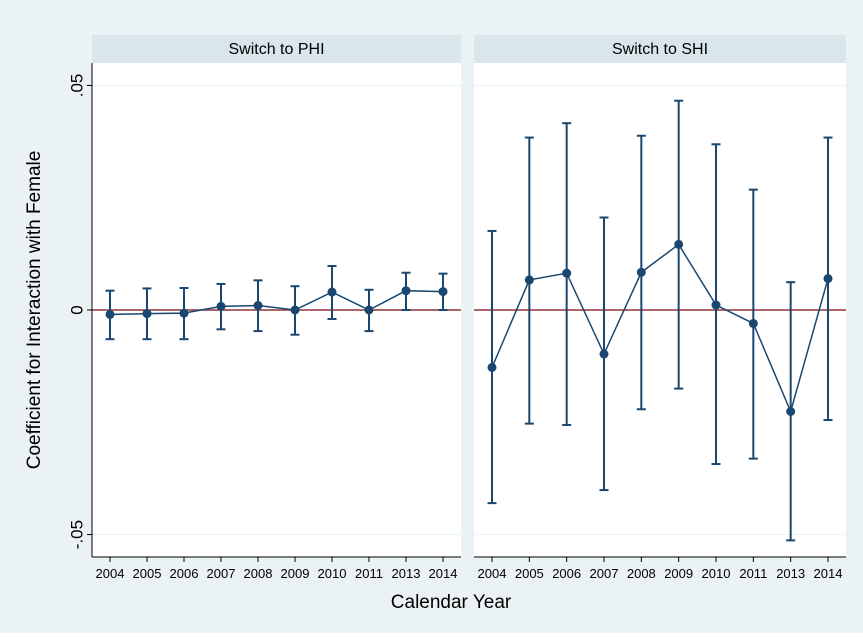 This screenshot has height=638, width=863. I want to click on panel-title: Switch to SHI, so click(660, 49).